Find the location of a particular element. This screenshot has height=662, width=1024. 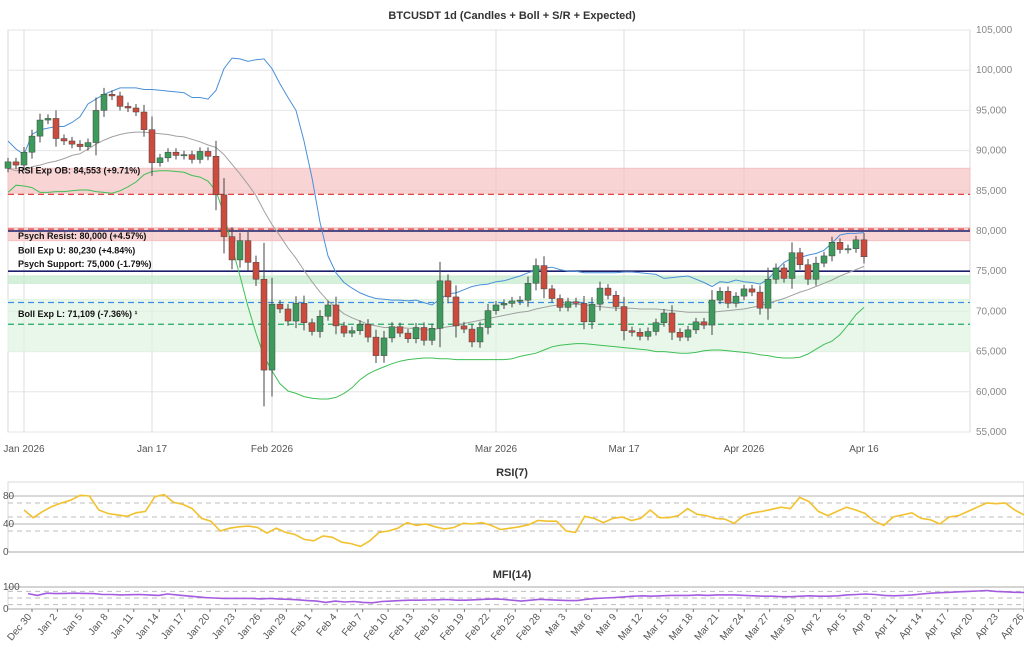

mfi-x-tick-label: Apr 26 is located at coordinates (1011, 627).